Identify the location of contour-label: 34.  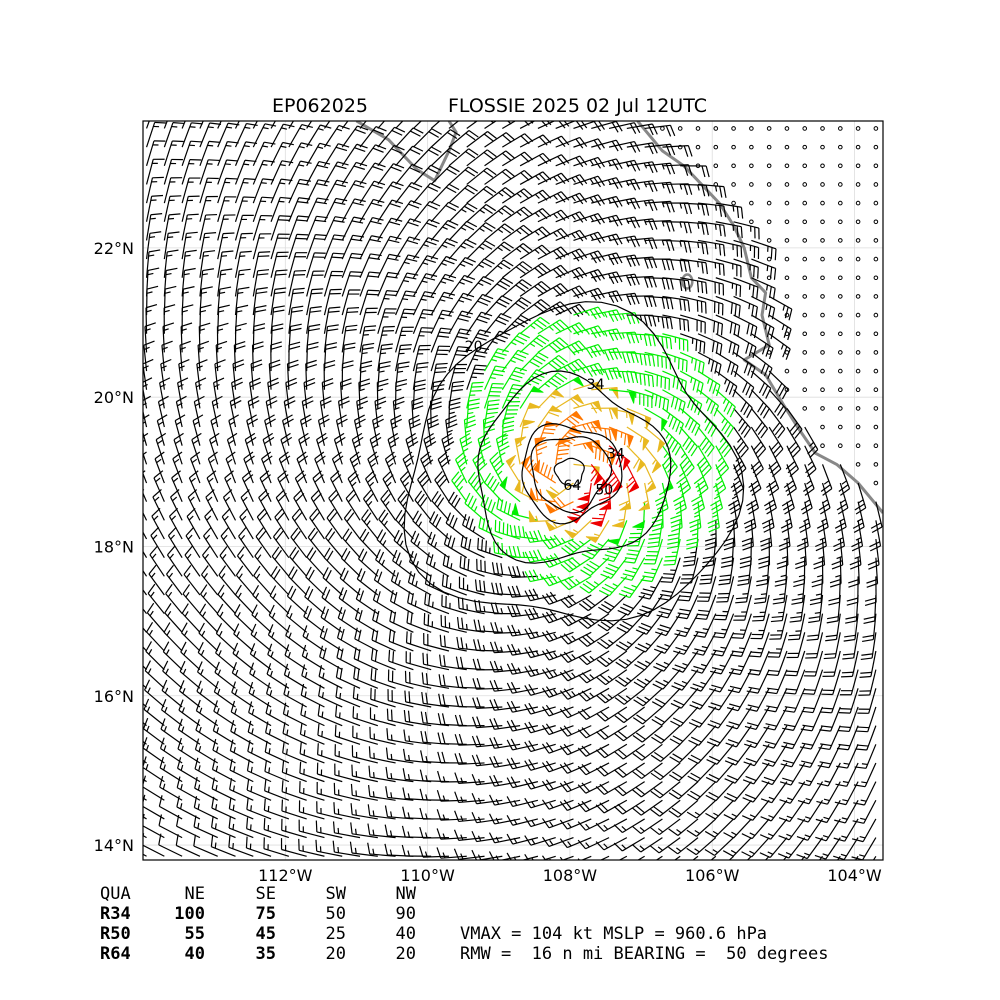
(596, 385).